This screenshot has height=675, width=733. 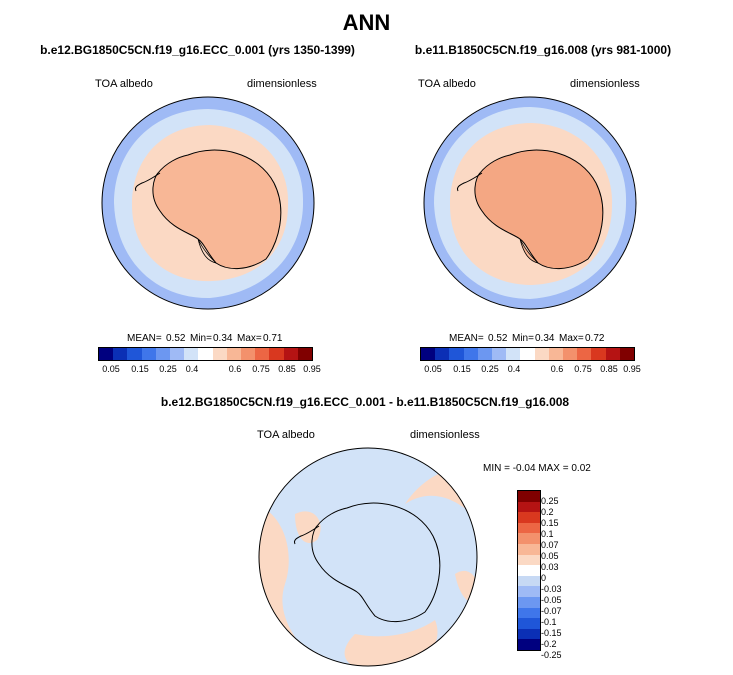 I want to click on panel2-polar-map, so click(x=530, y=203).